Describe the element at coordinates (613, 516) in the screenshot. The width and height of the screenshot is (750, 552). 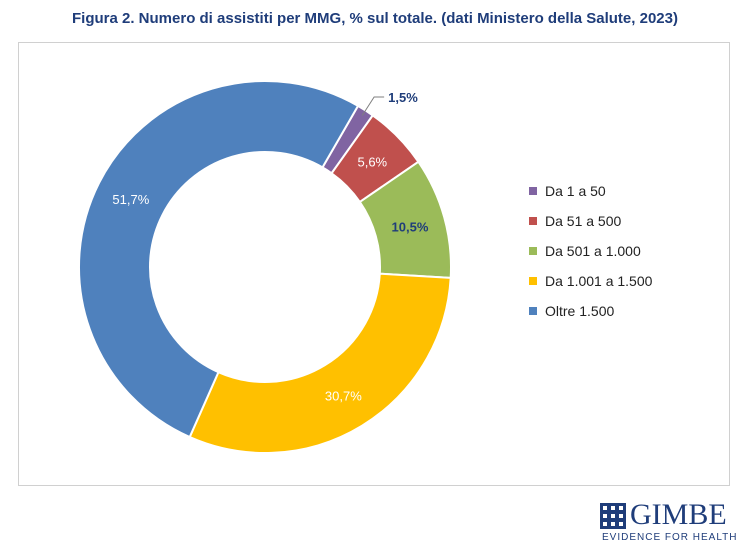
I see `gimbe-logo-icon` at that location.